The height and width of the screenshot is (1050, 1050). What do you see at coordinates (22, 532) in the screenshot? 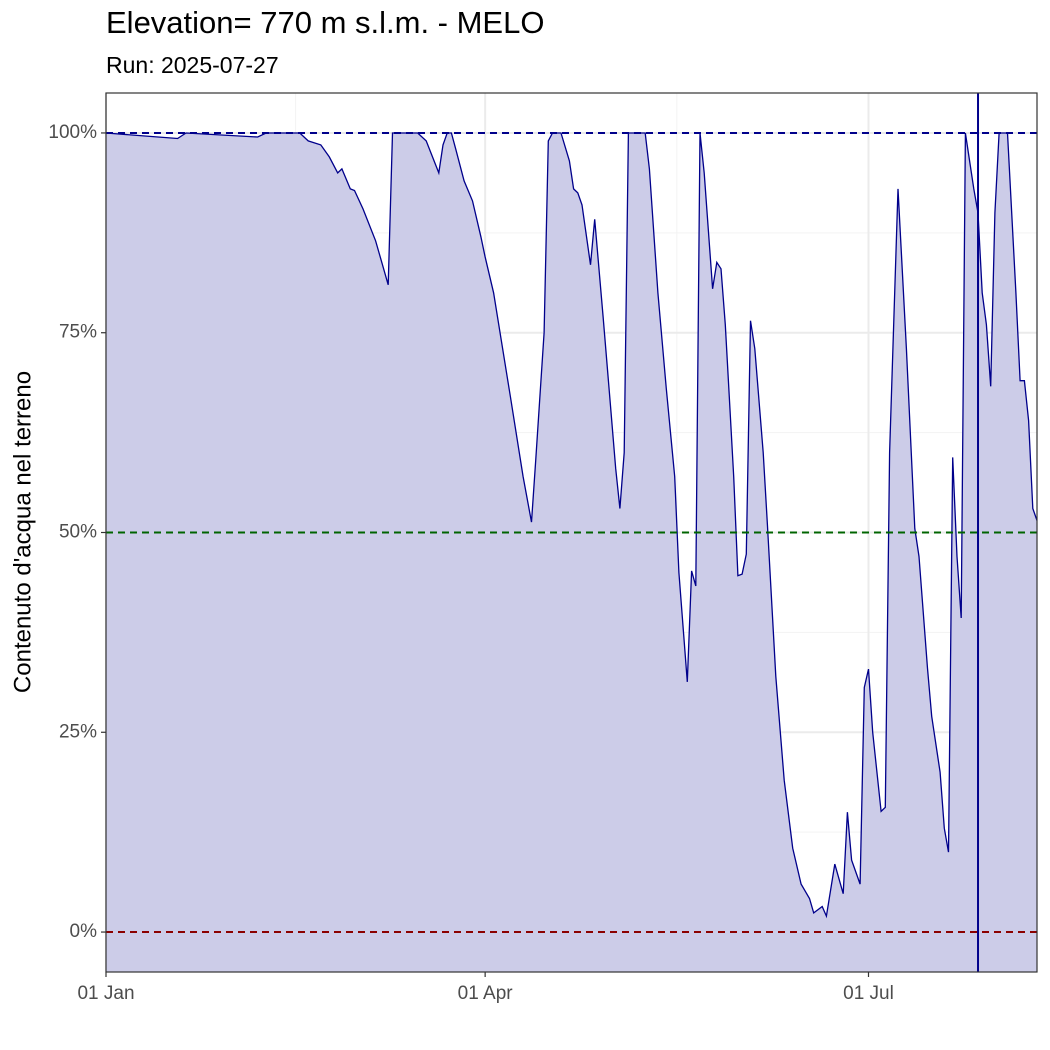
I see `y-axis-label: Contenuto d'acqua nel terreno` at bounding box center [22, 532].